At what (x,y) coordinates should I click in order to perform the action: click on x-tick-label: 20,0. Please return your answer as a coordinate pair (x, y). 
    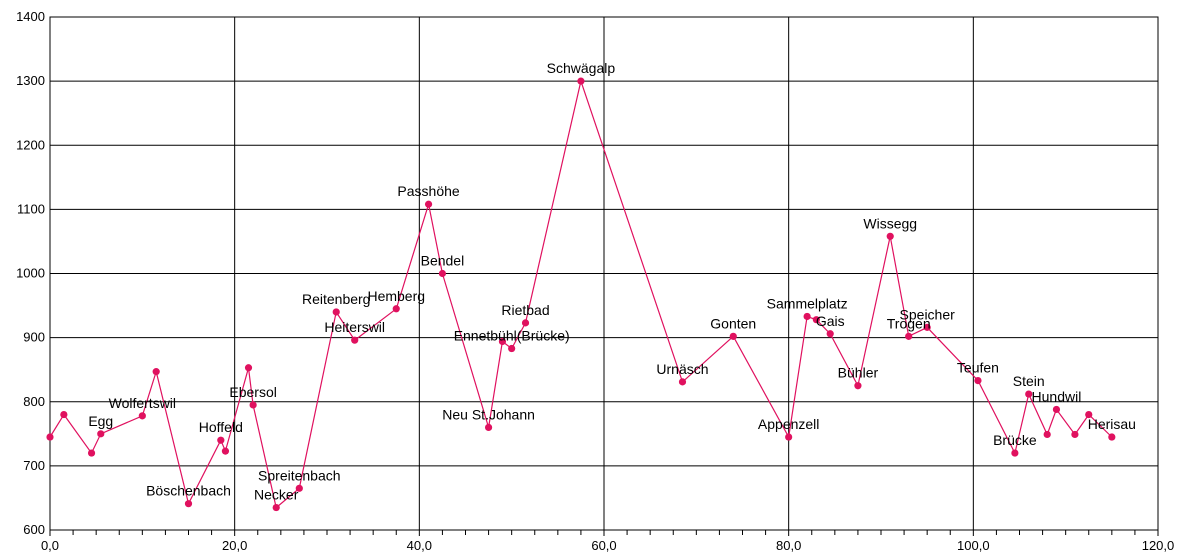
    Looking at the image, I should click on (234, 545).